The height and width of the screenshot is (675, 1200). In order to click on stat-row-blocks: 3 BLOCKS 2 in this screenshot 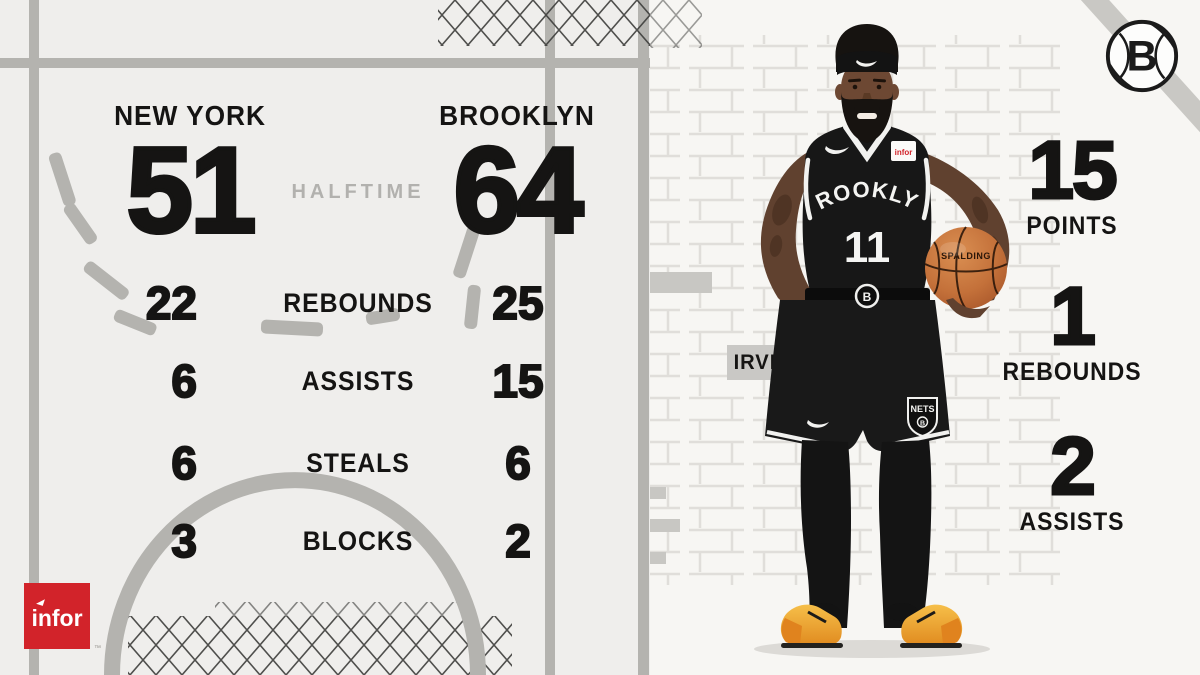, I will do `click(325, 541)`.